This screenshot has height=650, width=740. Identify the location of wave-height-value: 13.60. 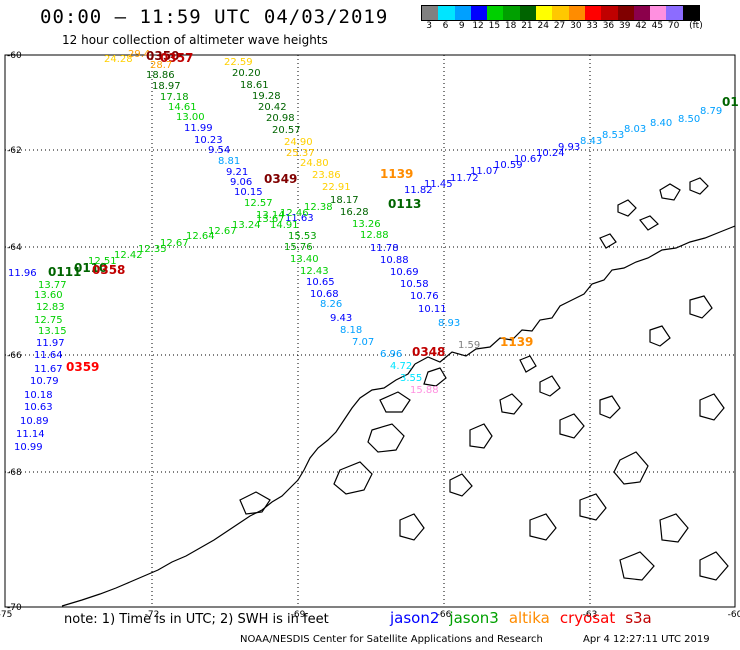
(48, 295).